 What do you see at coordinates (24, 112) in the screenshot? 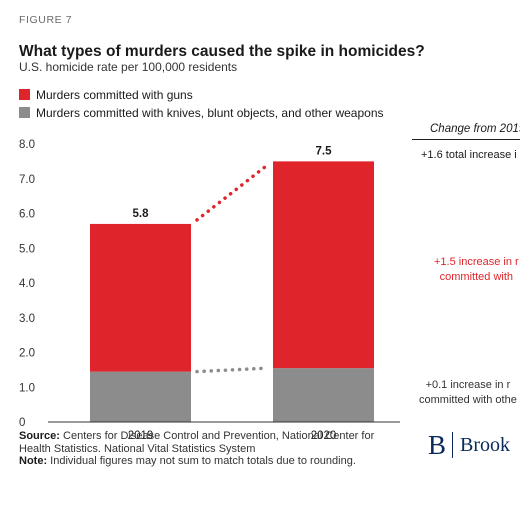
I see `legend-swatch-other` at bounding box center [24, 112].